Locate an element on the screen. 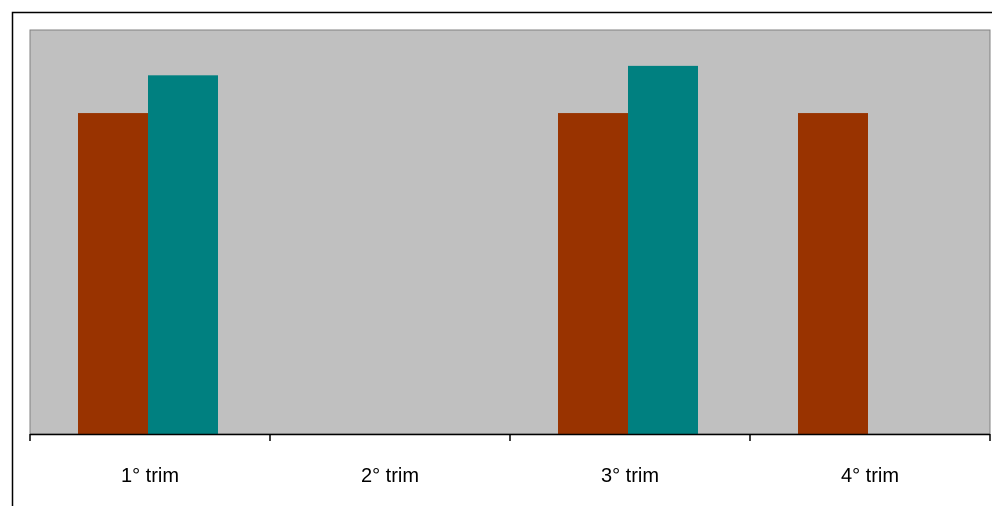 This screenshot has height=506, width=992. x-tick-label: 3° trim is located at coordinates (630, 476).